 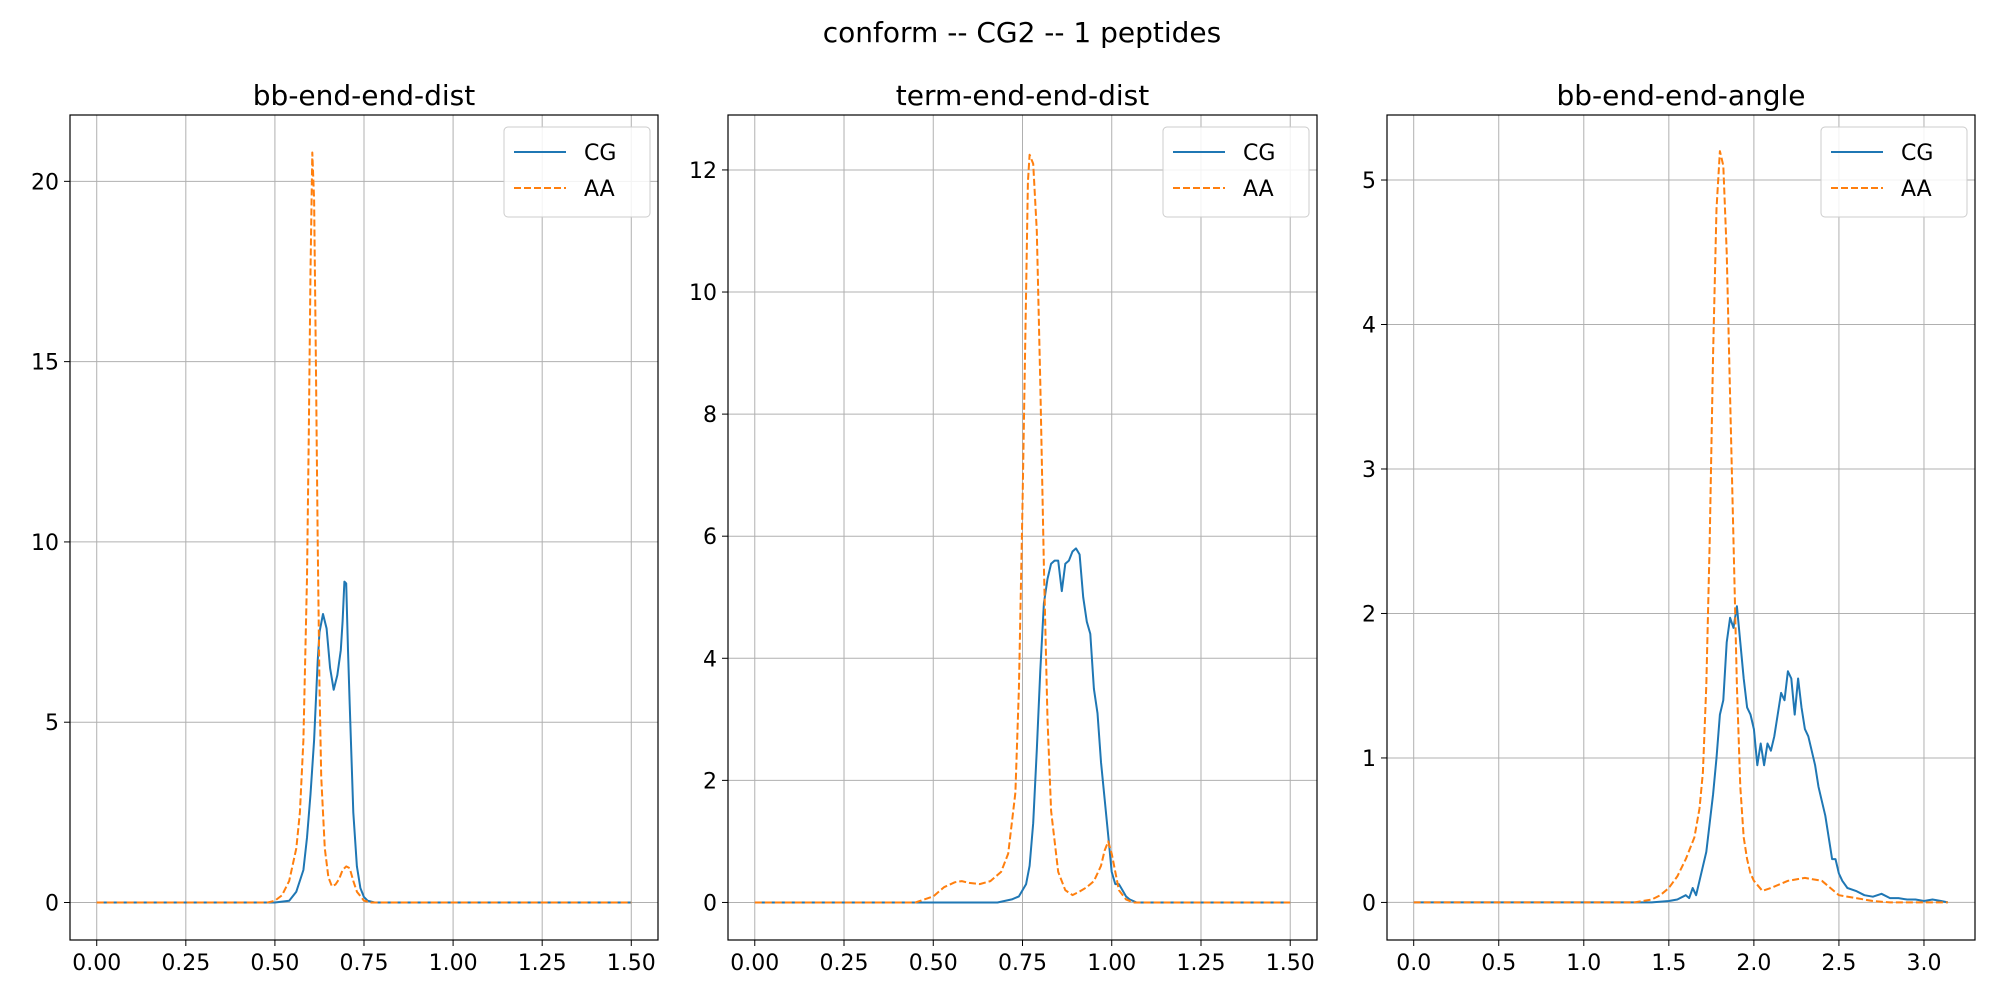 What do you see at coordinates (1022, 32) in the screenshot?
I see `figure-title: conform -- CG2 -- 1 peptides` at bounding box center [1022, 32].